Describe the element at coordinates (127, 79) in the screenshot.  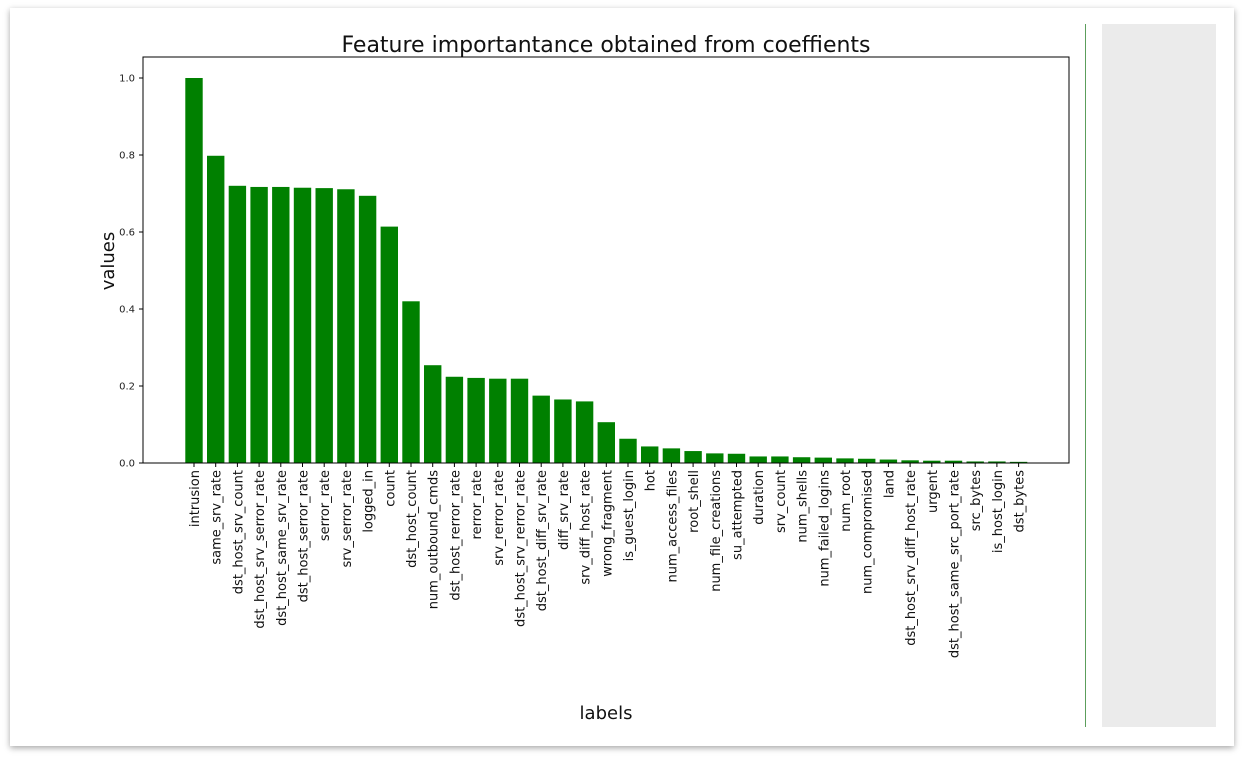
I see `y-tick-label: 1.0` at that location.